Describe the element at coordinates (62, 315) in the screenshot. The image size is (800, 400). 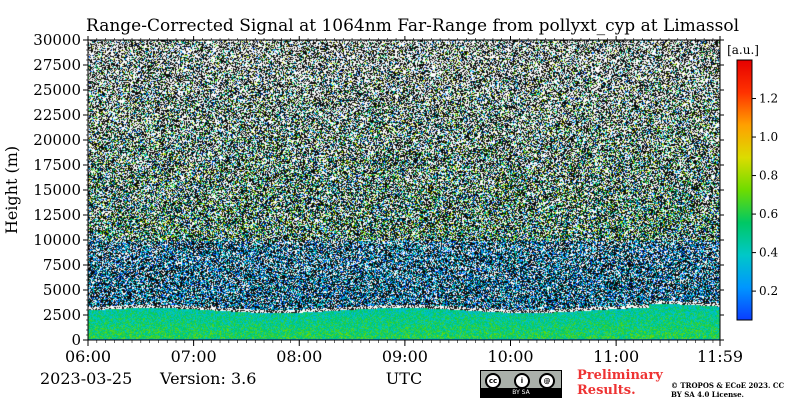
I see `y-tick-label: 2500` at that location.